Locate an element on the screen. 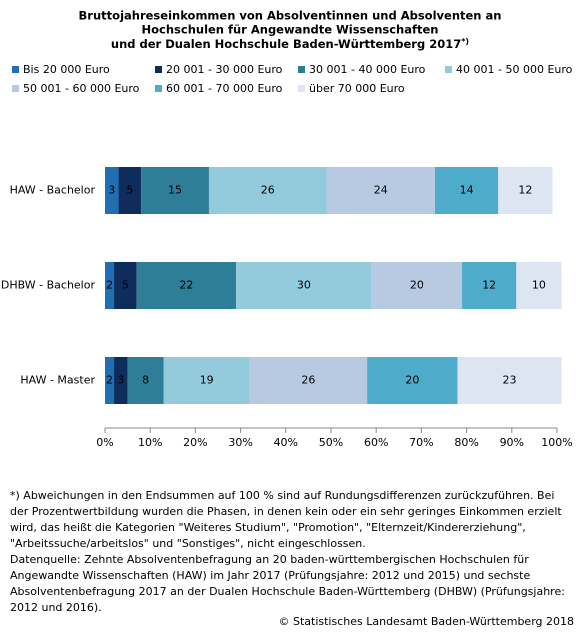 The width and height of the screenshot is (581, 633). x-tick-label: 90% is located at coordinates (512, 442).